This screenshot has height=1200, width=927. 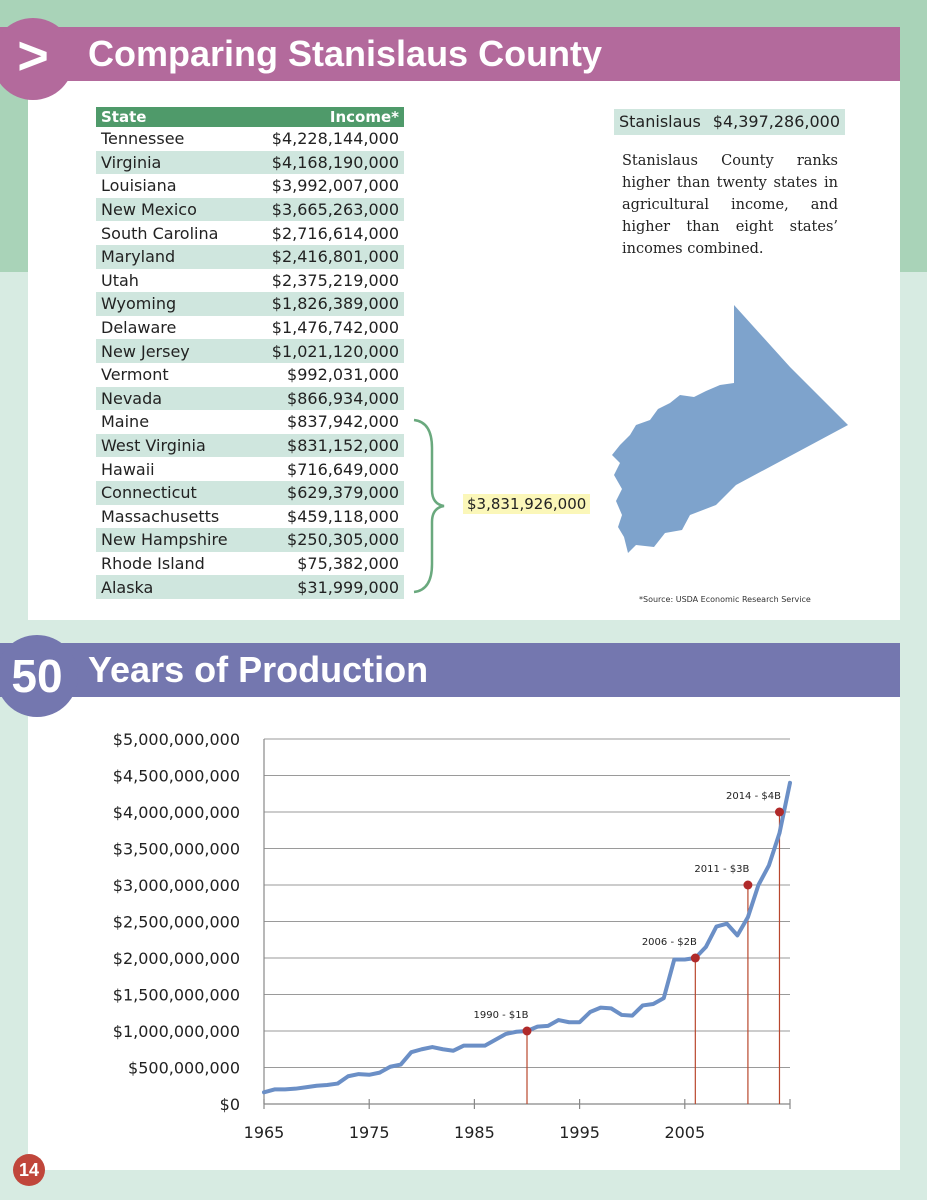 I want to click on state-name: Vermont, so click(x=135, y=375).